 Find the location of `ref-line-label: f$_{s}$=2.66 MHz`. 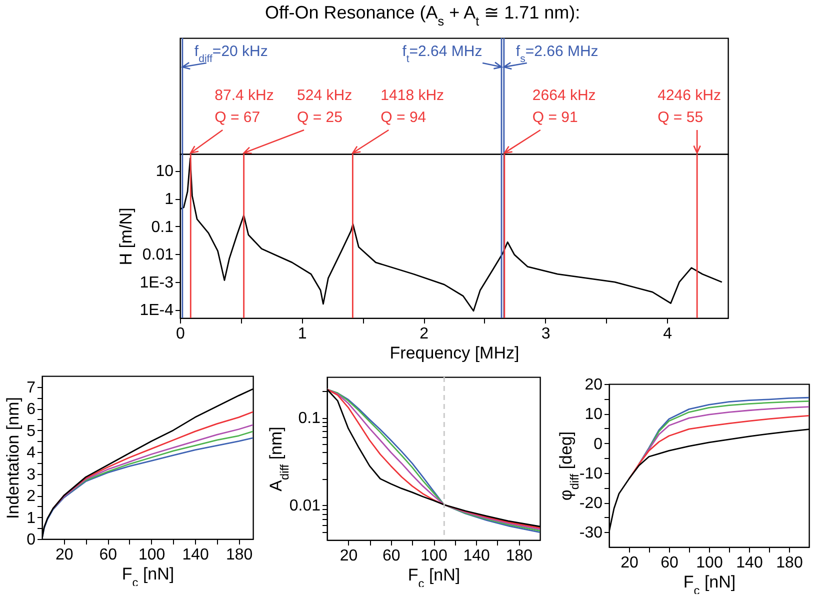

ref-line-label: f$_{s}$=2.66 MHz is located at coordinates (557, 54).